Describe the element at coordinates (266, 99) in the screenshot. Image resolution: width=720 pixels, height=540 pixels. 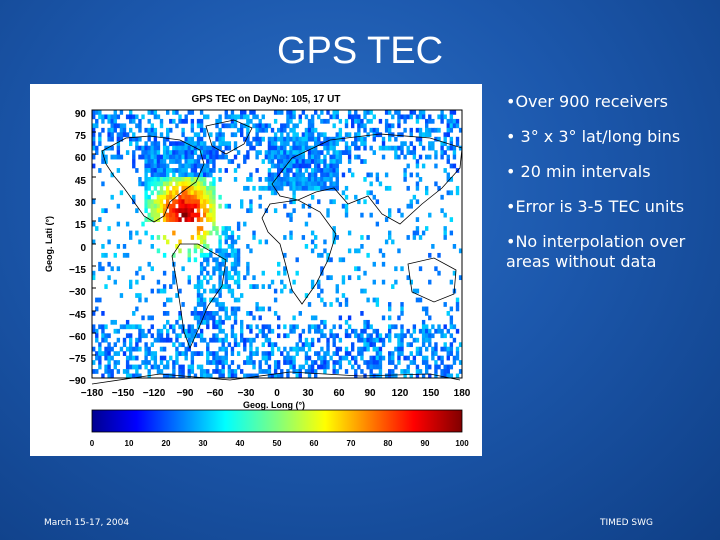
I see `figure-title: GPS TEC on DayNo: 105, 17 UT` at that location.